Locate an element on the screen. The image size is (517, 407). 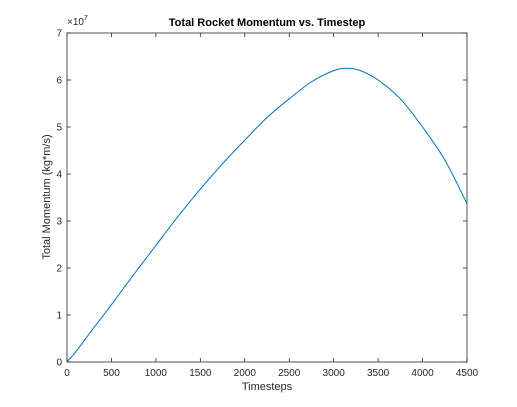
y-axis-exponent: ×10⁷ is located at coordinates (77, 21).